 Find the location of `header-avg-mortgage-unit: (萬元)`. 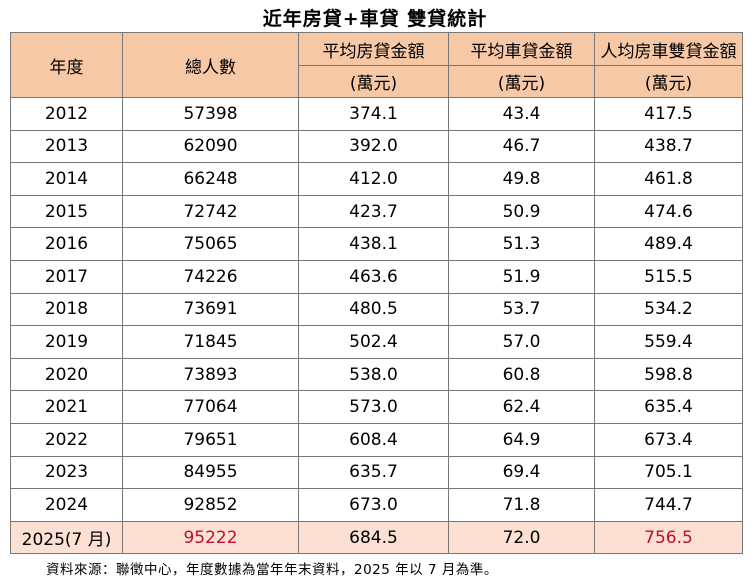

header-avg-mortgage-unit: (萬元) is located at coordinates (373, 81).